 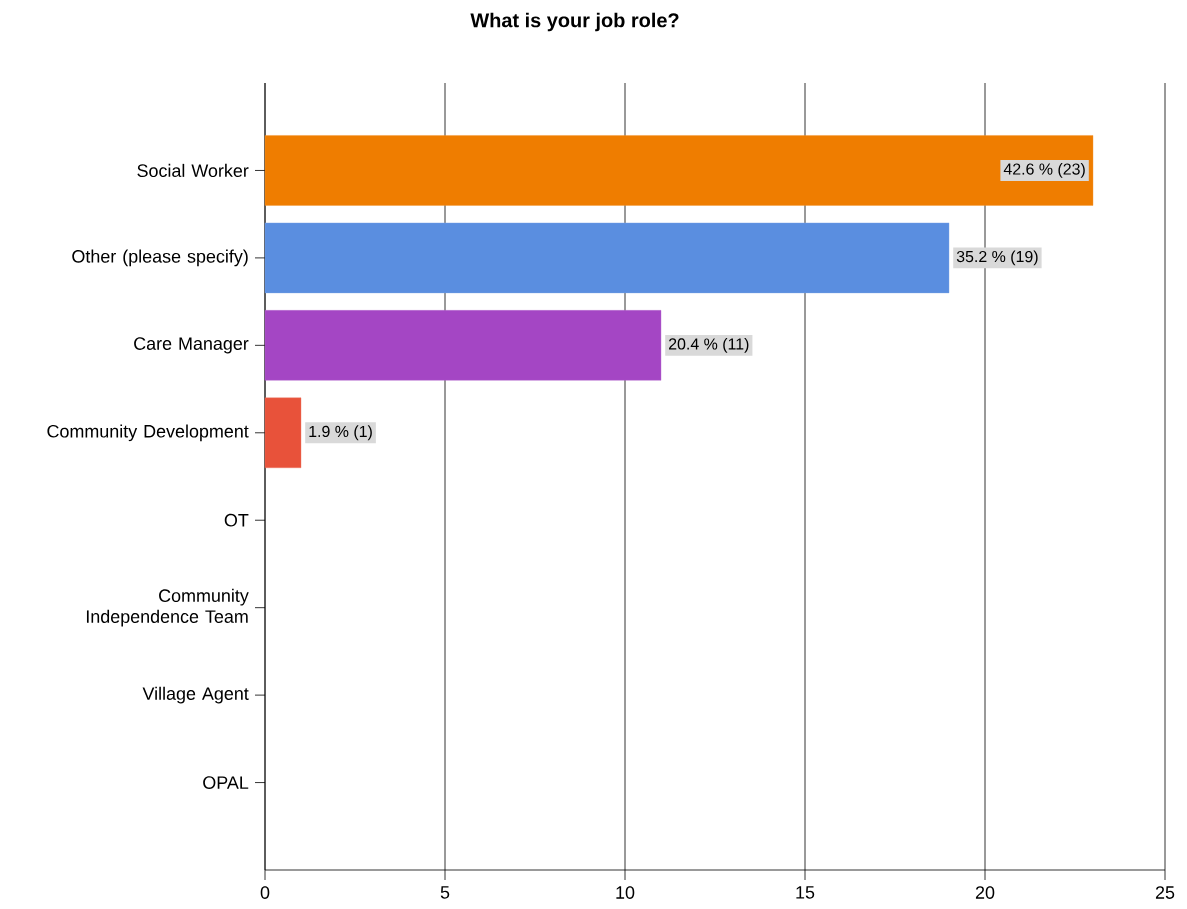 What do you see at coordinates (985, 892) in the screenshot?
I see `x-tick-label: 20` at bounding box center [985, 892].